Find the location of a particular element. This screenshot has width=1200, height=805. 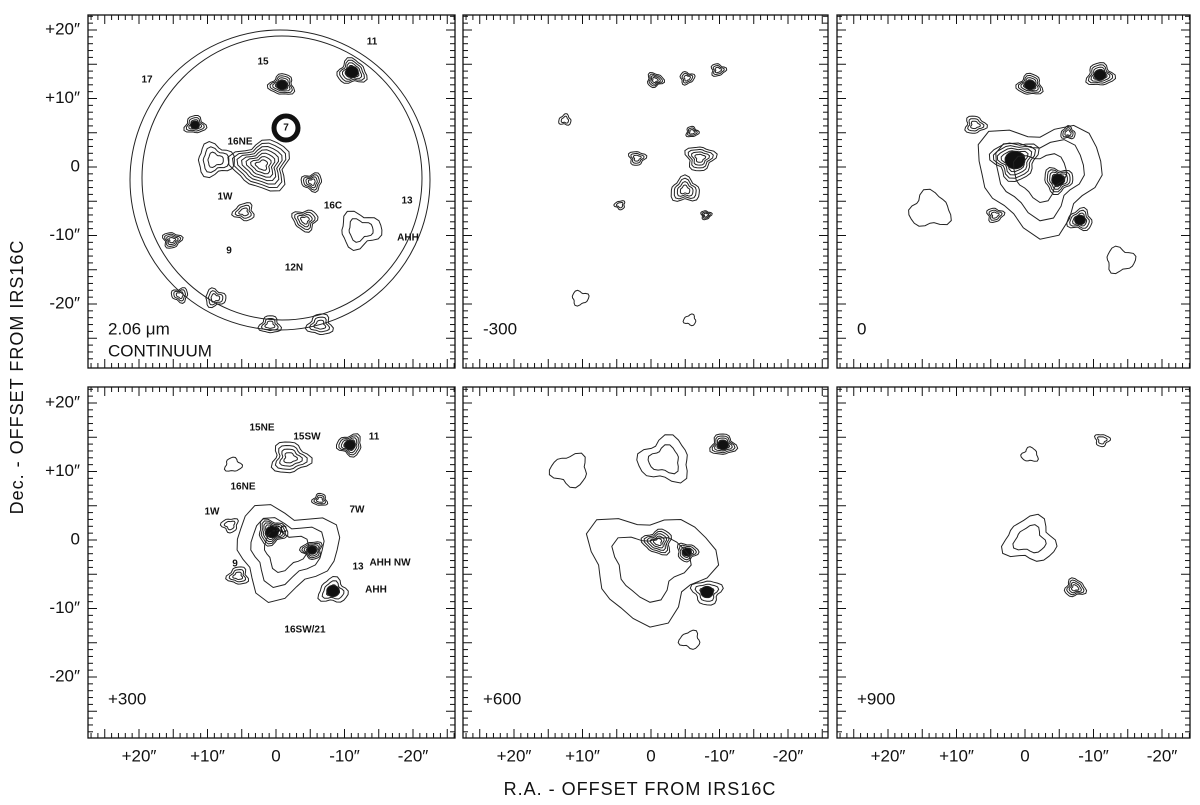

source-label: 12N is located at coordinates (294, 268).